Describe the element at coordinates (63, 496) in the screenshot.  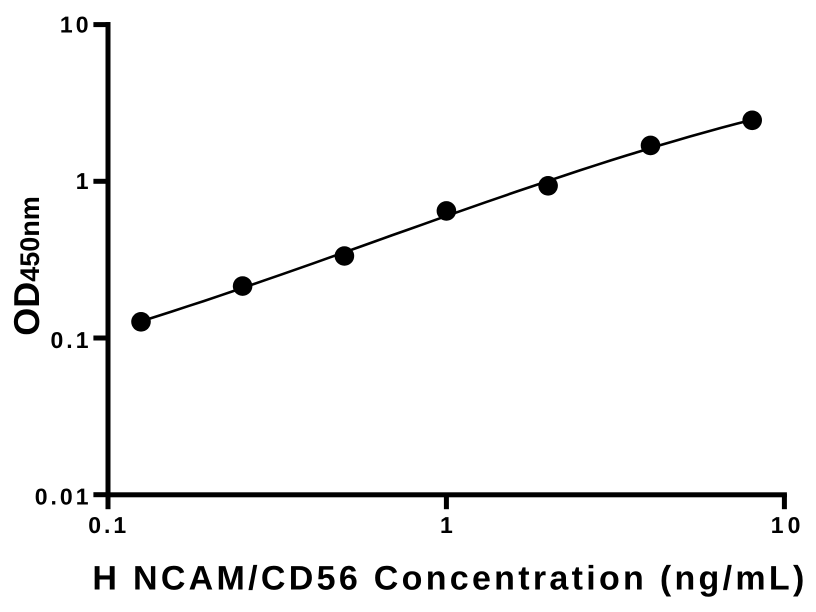
I see `svg-text: 0.01` at that location.